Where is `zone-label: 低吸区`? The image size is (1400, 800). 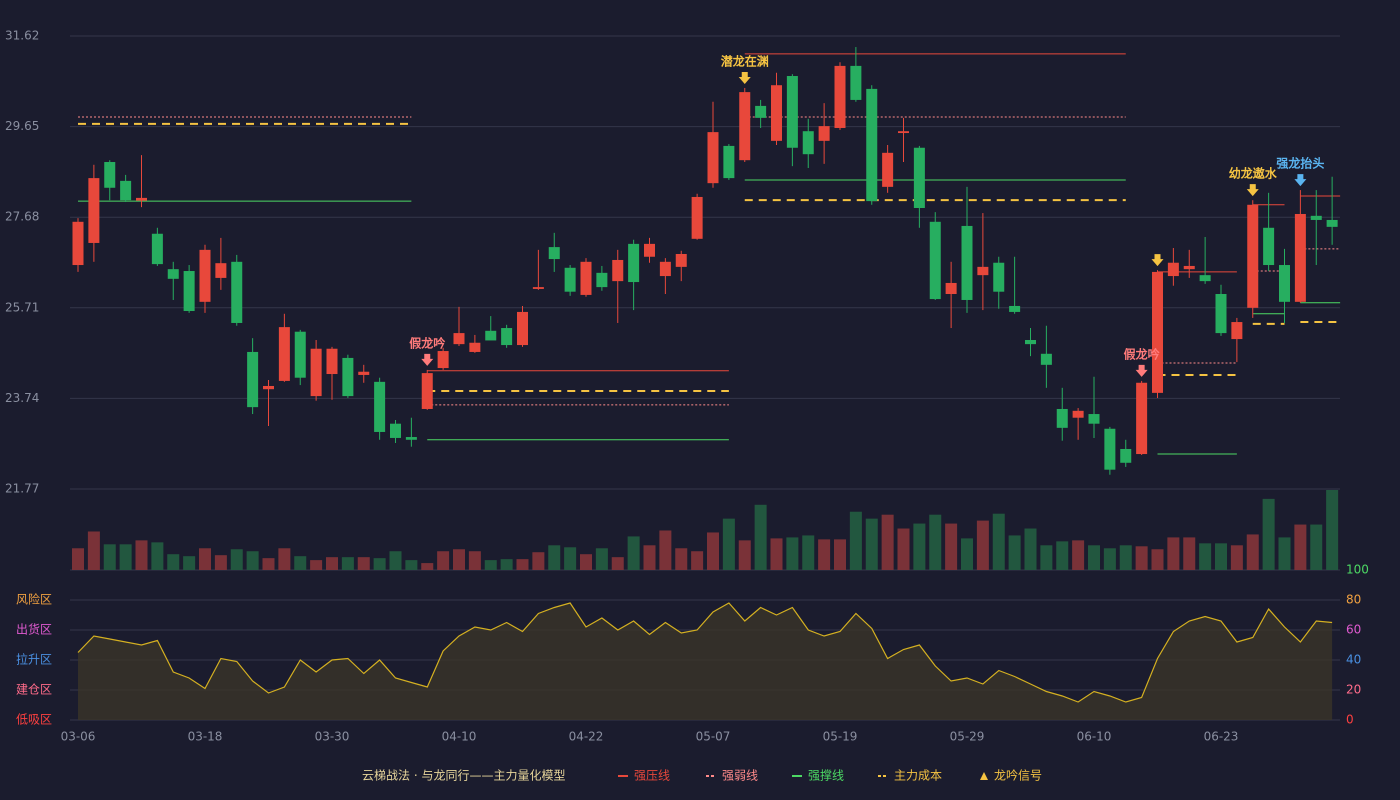 zone-label: 低吸区 is located at coordinates (34, 720).